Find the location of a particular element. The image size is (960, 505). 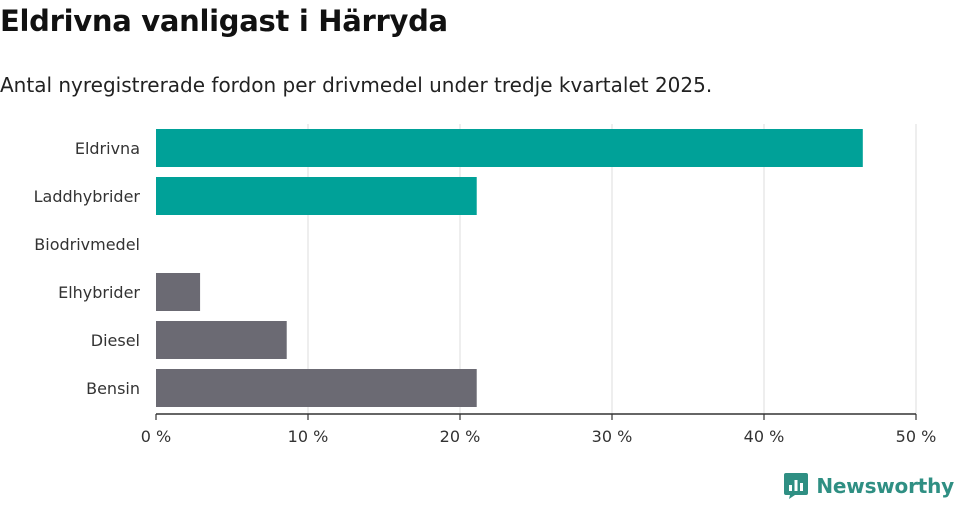

x-tick-label: 50 % is located at coordinates (916, 436).